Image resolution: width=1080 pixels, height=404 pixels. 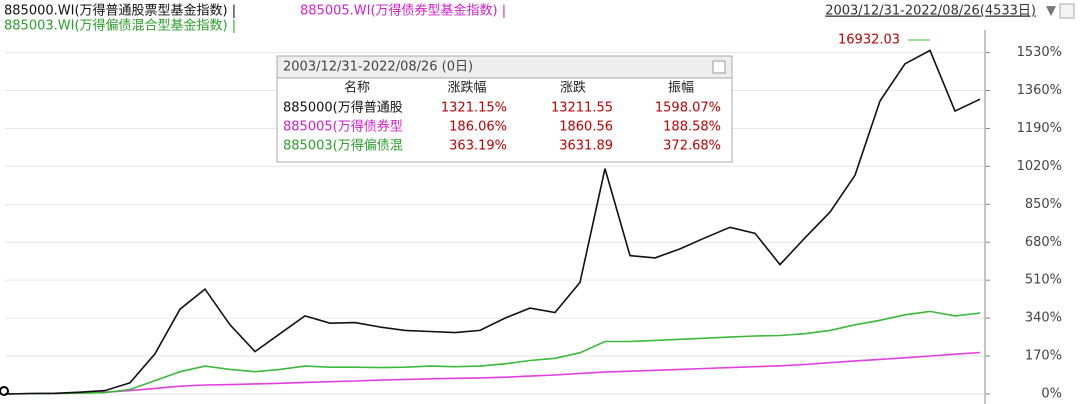 I want to click on close-button, so click(x=719, y=67).